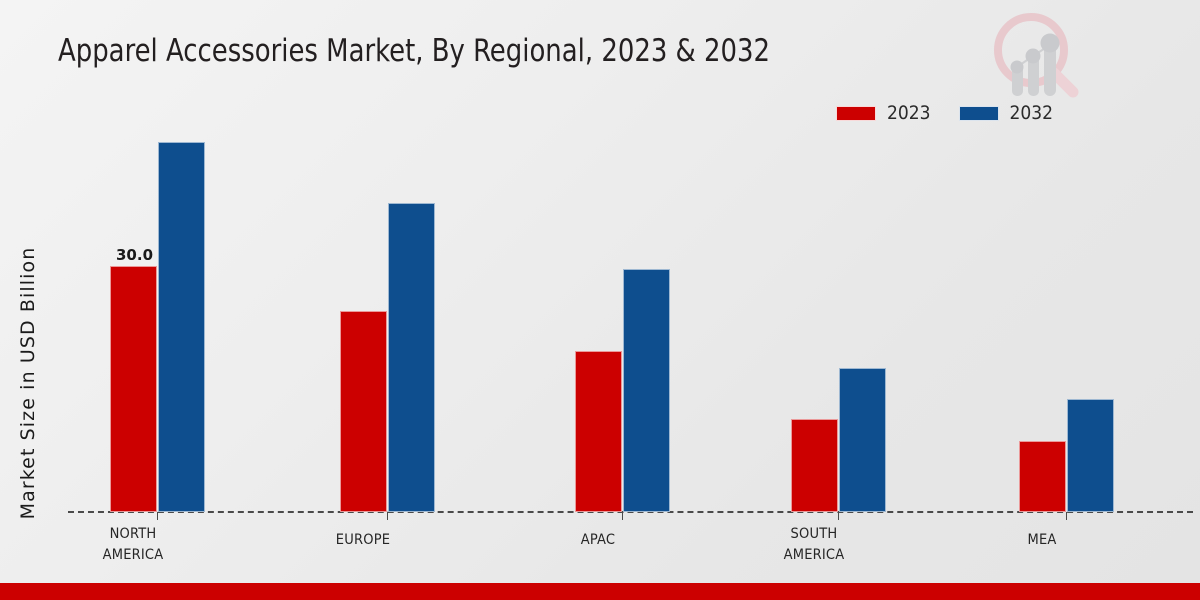 The width and height of the screenshot is (1200, 600). I want to click on legend-swatch-2032, so click(978, 113).